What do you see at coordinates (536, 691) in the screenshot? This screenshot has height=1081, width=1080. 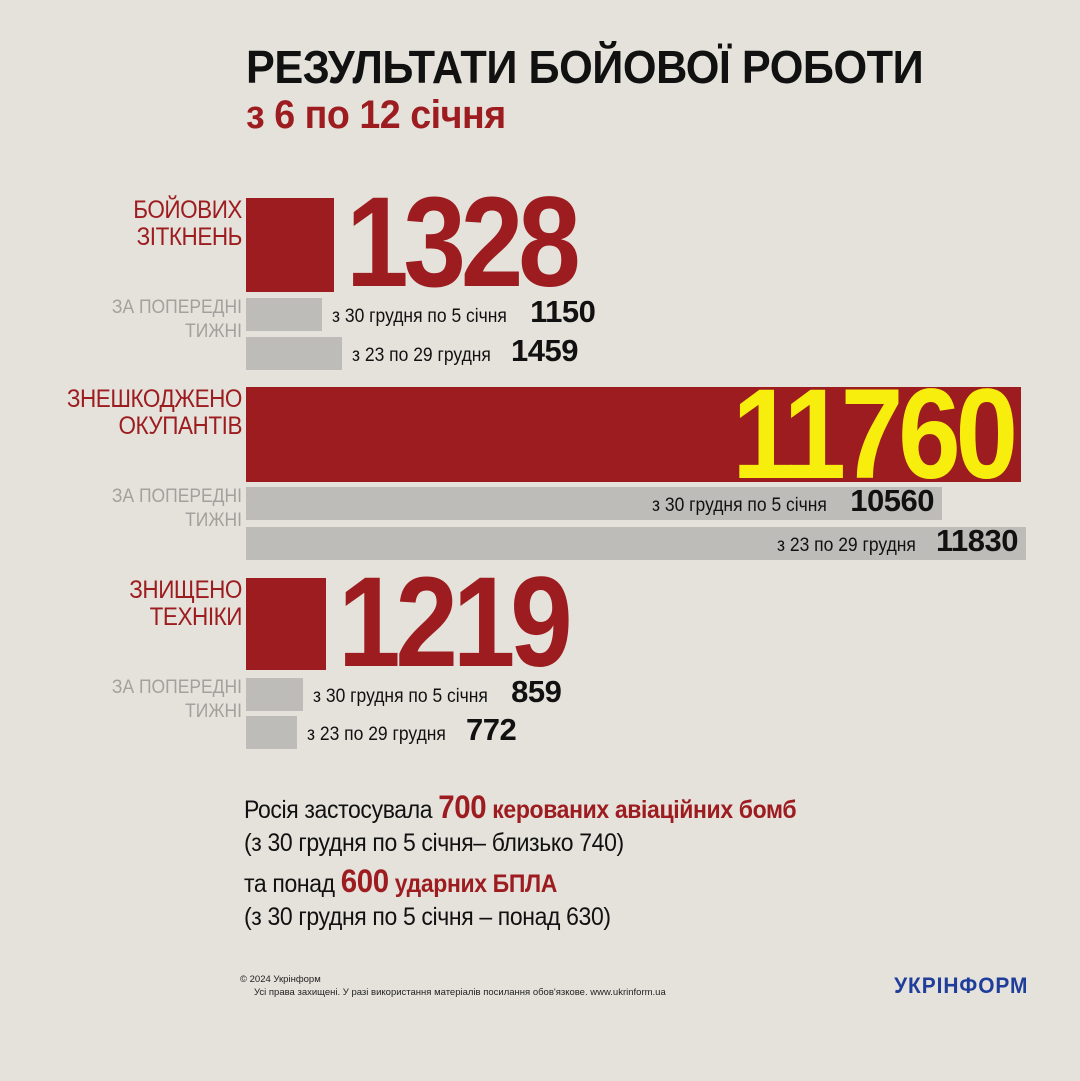 I see `previous-week-value: 859` at bounding box center [536, 691].